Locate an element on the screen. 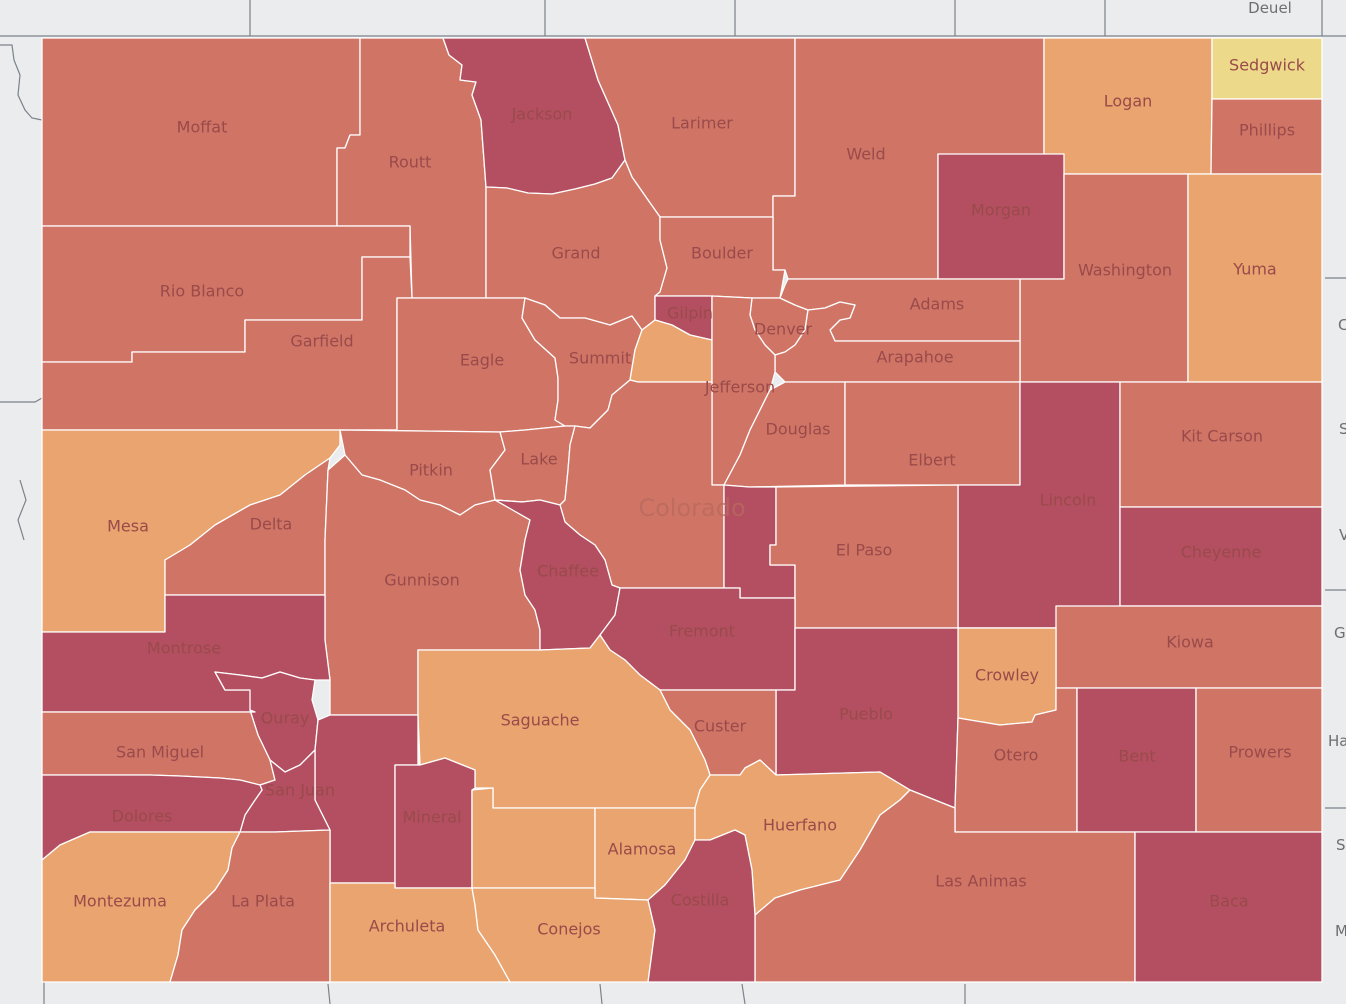 This screenshot has width=1346, height=1004. county-san-miguel is located at coordinates (158, 747).